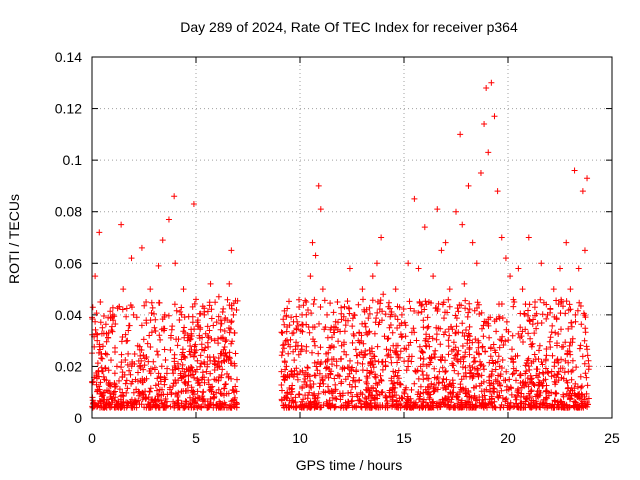 The height and width of the screenshot is (480, 640). Describe the element at coordinates (78, 418) in the screenshot. I see `y-tick-label: 0` at that location.